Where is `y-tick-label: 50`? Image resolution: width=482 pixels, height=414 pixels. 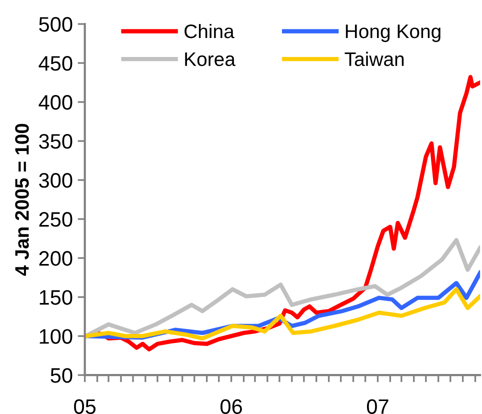
y-tick-label: 50 is located at coordinates (61, 375).